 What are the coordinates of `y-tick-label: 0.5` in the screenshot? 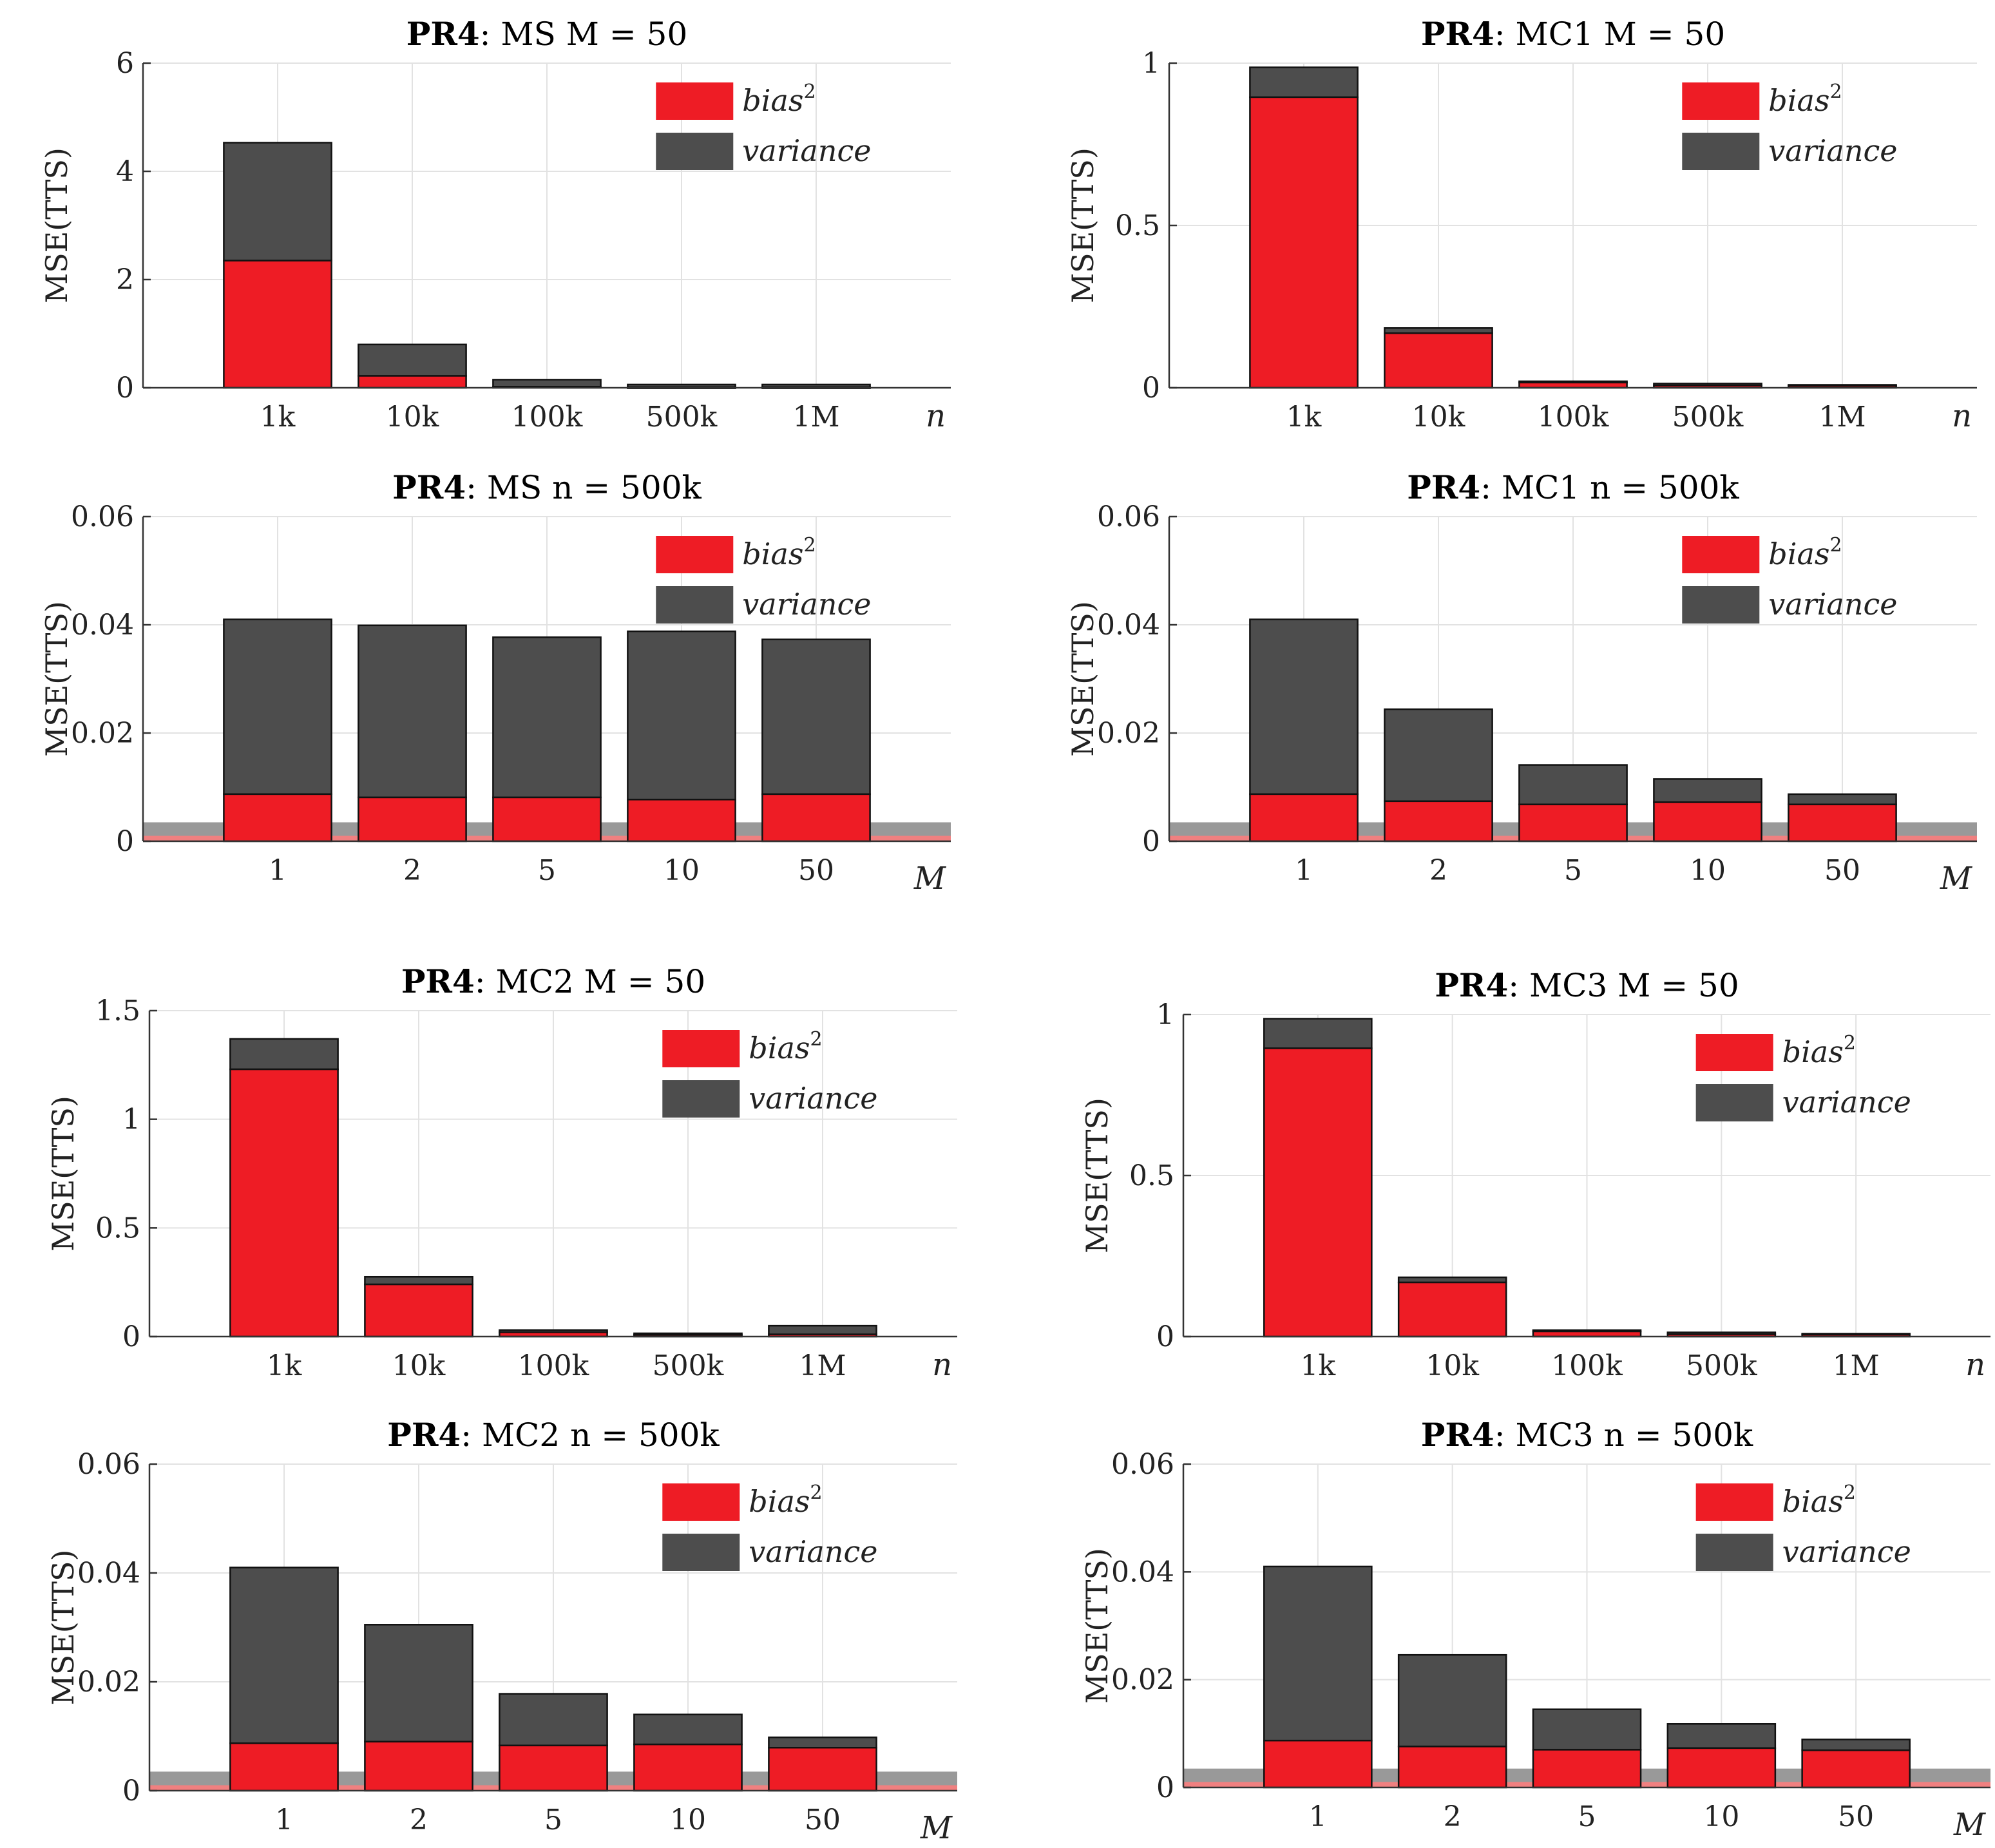 It's located at (117, 1228).